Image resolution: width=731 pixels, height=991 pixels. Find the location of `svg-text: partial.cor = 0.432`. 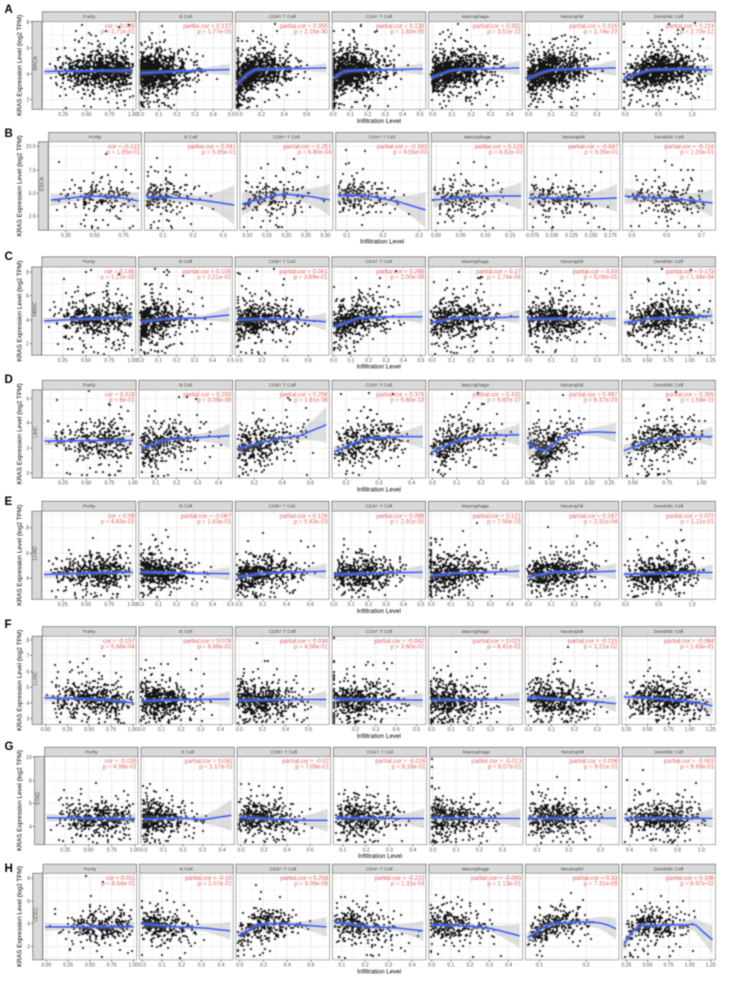

svg-text: partial.cor = 0.432 is located at coordinates (497, 396).